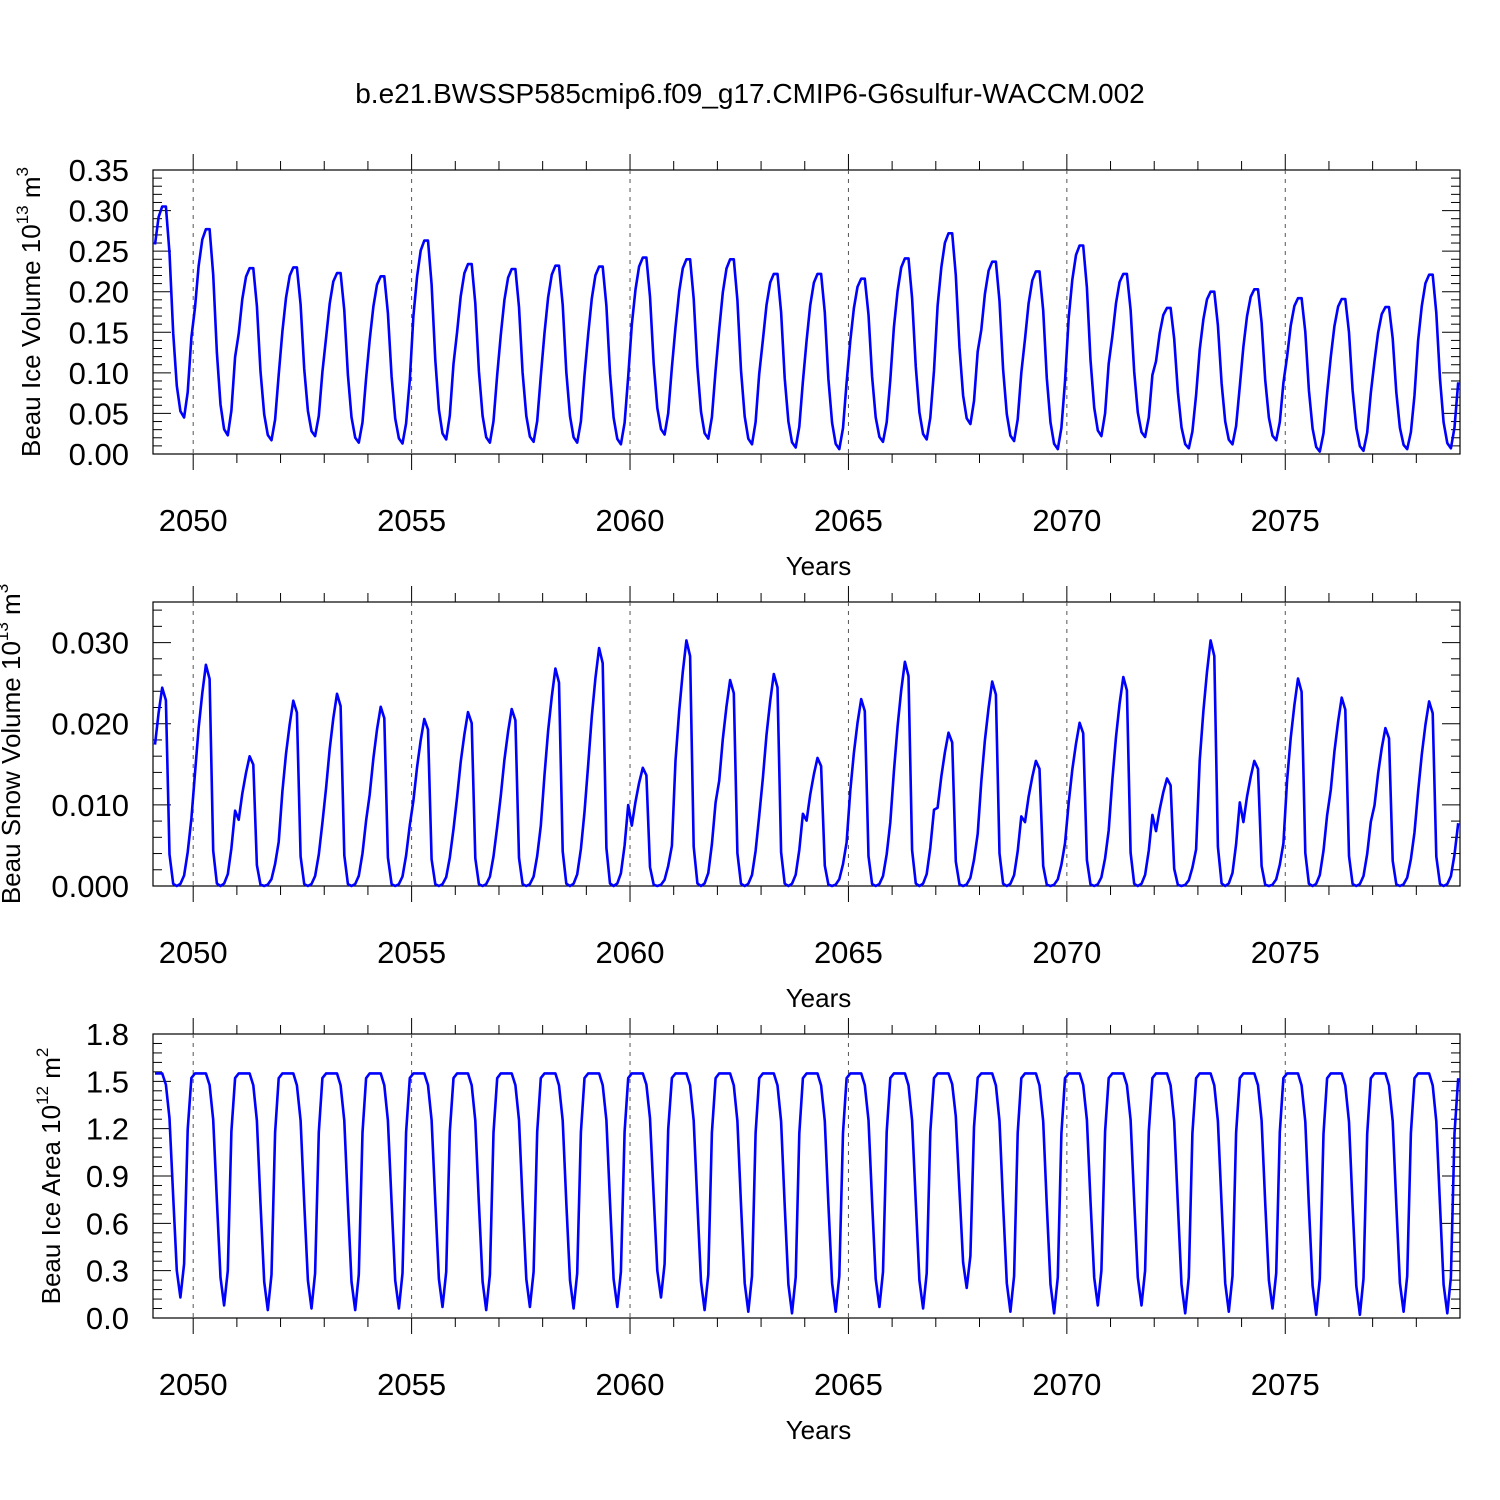  I want to click on y-tick-label: 0.30, so click(99, 211).